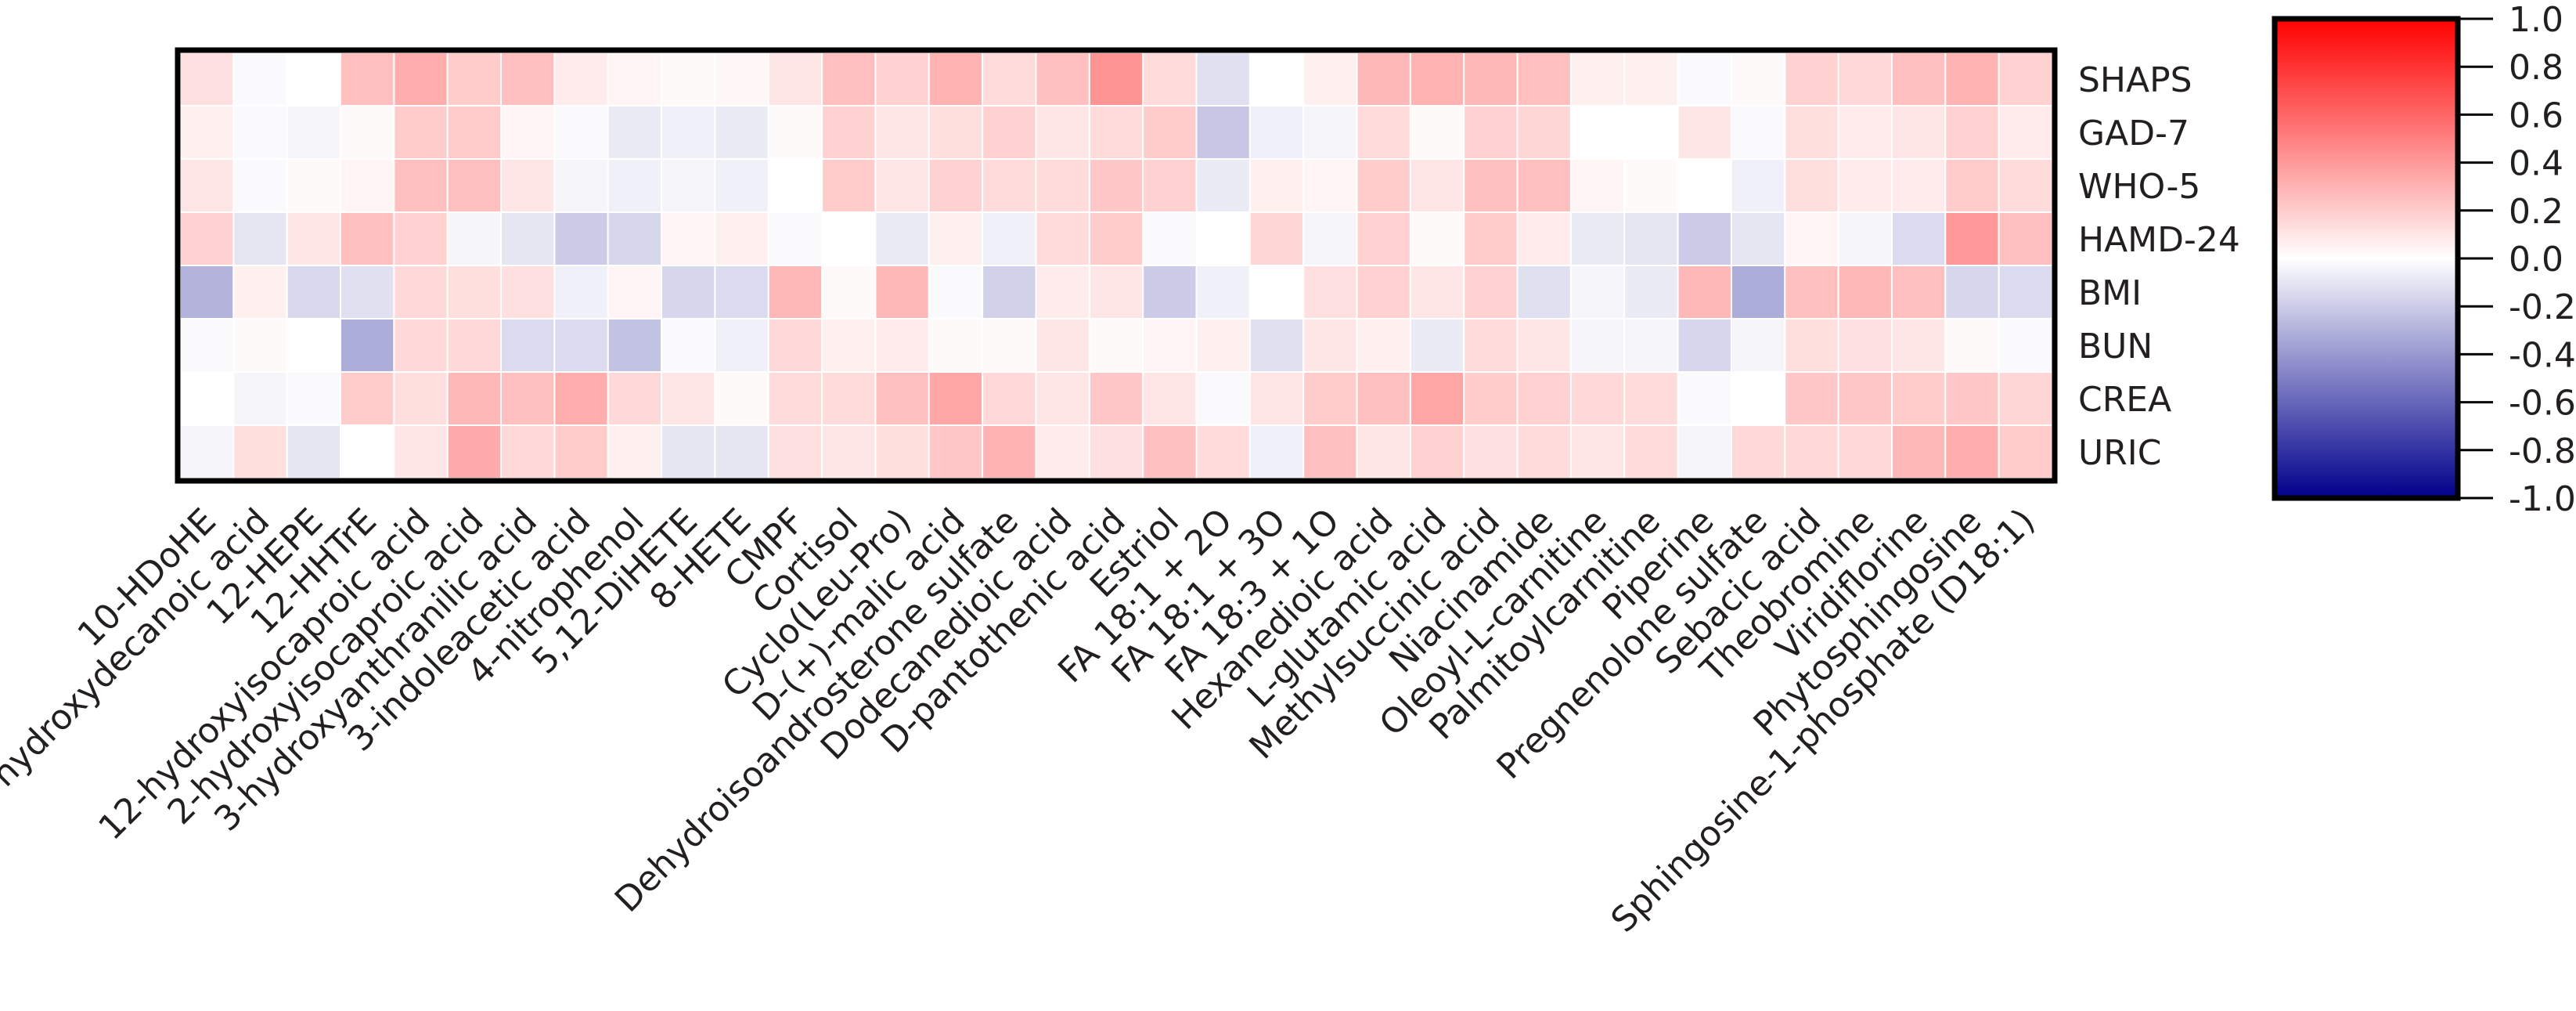 This screenshot has width=2576, height=1011. Describe the element at coordinates (2110, 293) in the screenshot. I see `row-label: BMI` at that location.